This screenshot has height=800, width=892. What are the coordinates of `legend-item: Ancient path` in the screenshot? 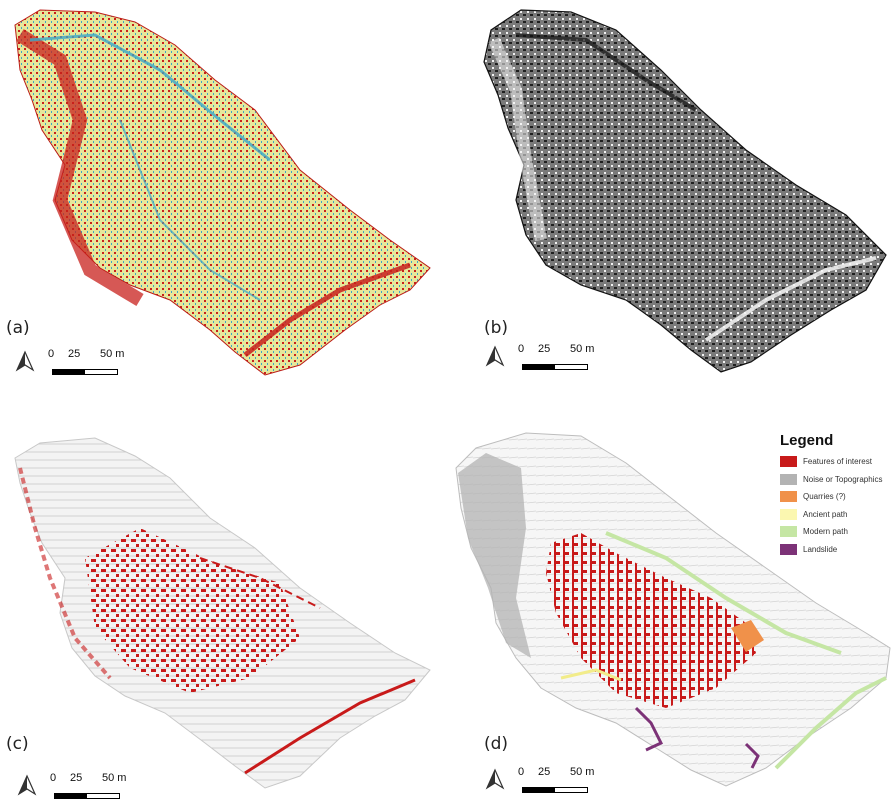 It's located at (836, 515).